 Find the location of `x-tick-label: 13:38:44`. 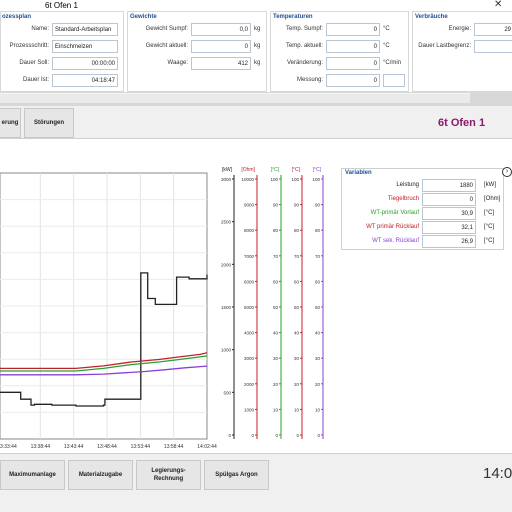

x-tick-label: 13:38:44 is located at coordinates (41, 447).